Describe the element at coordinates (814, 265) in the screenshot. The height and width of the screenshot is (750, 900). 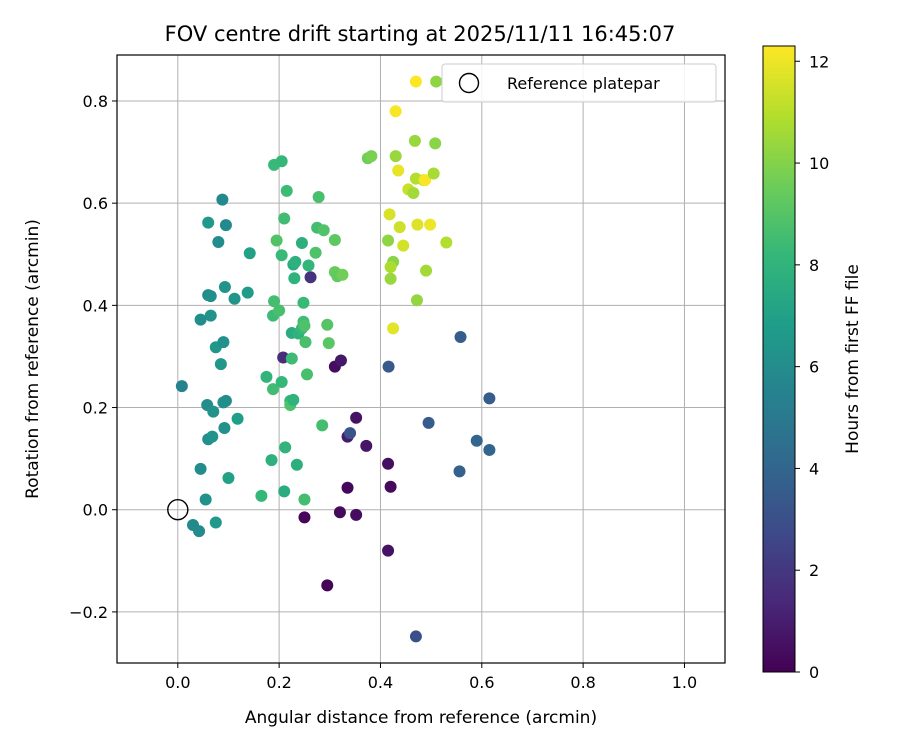
I see `colorbar-tick-label: 8` at that location.